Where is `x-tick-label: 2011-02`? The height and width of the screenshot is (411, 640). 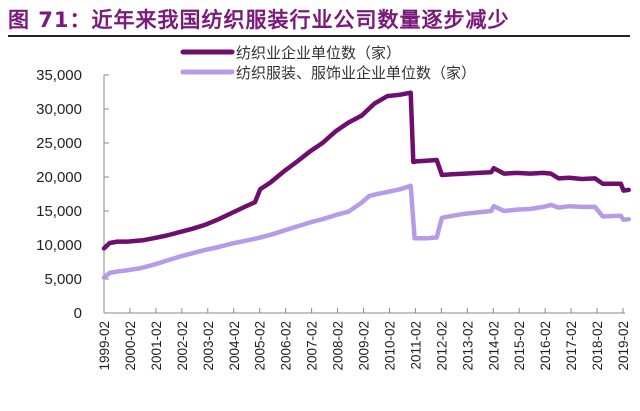
x-tick-label: 2011-02 is located at coordinates (415, 345).